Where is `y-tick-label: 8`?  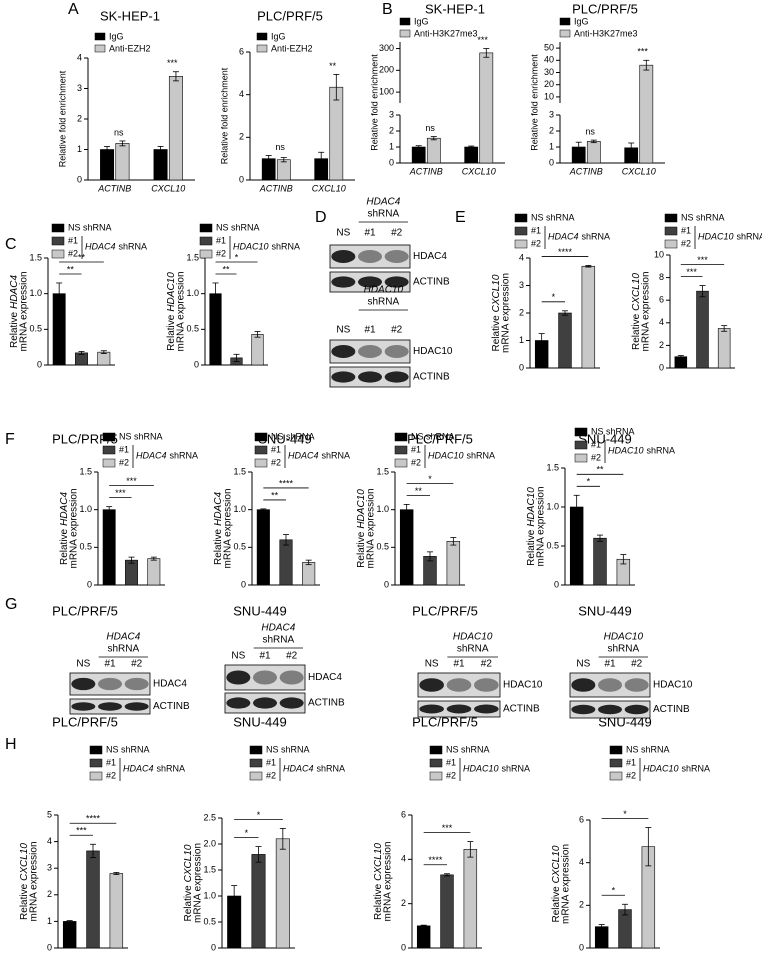 y-tick-label: 8 is located at coordinates (661, 277).